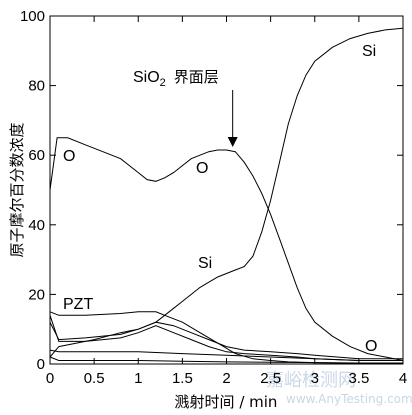  What do you see at coordinates (232, 141) in the screenshot?
I see `annotation-arrow-head` at bounding box center [232, 141].